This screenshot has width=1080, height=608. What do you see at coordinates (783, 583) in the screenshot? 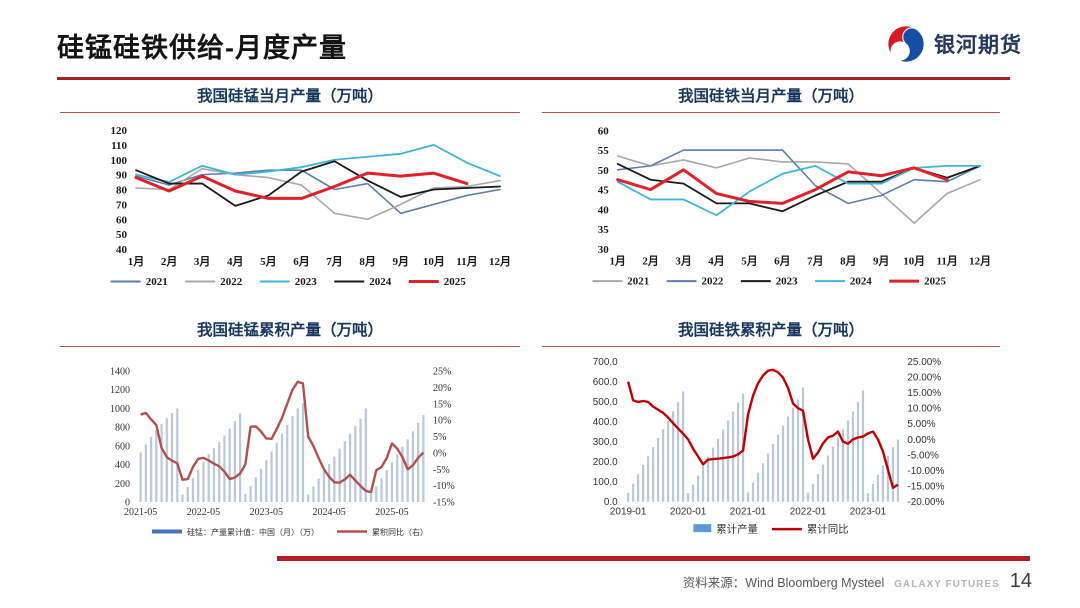
I see `source-text: 资料来源：Wind Bloomberg Mysteel` at bounding box center [783, 583].